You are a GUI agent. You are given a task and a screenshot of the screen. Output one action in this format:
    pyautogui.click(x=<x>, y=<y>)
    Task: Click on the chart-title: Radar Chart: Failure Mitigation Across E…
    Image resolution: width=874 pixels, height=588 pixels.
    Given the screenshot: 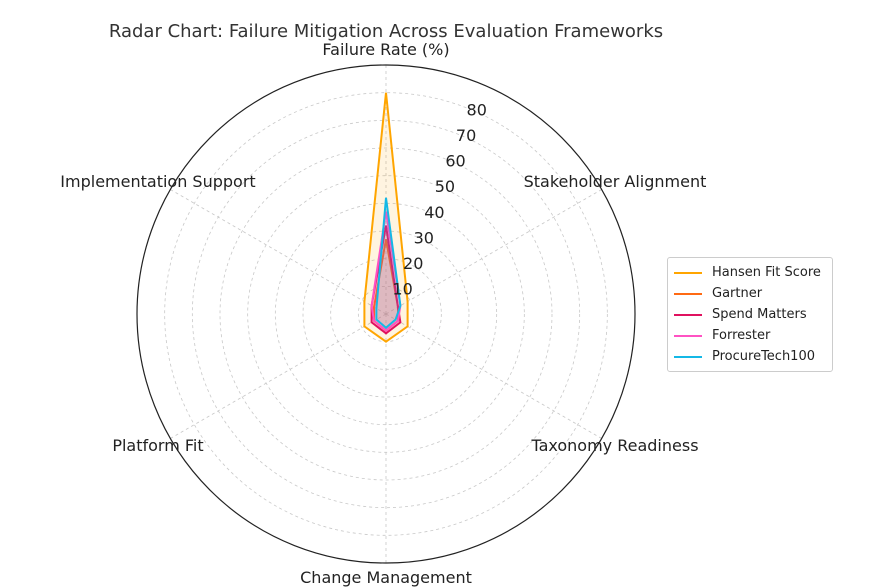 What is the action you would take?
    pyautogui.click(x=386, y=31)
    